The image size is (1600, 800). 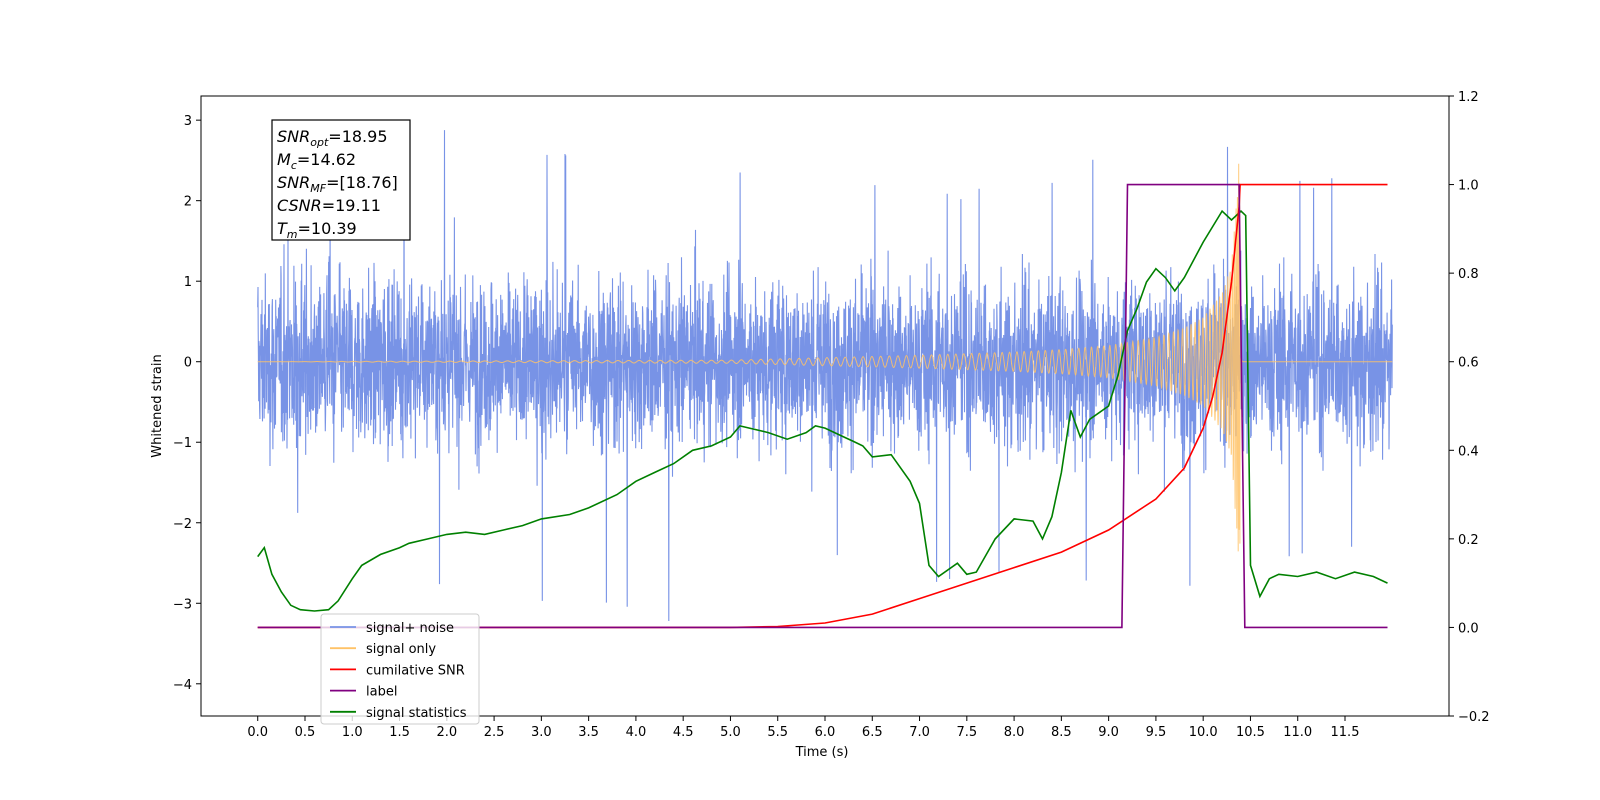 I want to click on x-tick-label: 3.0, so click(x=541, y=732).